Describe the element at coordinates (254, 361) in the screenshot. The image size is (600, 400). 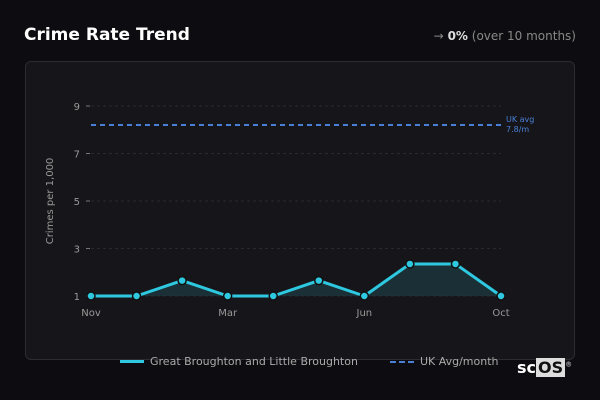
I see `legend-series-label: Great Broughton and Little Broughton` at that location.